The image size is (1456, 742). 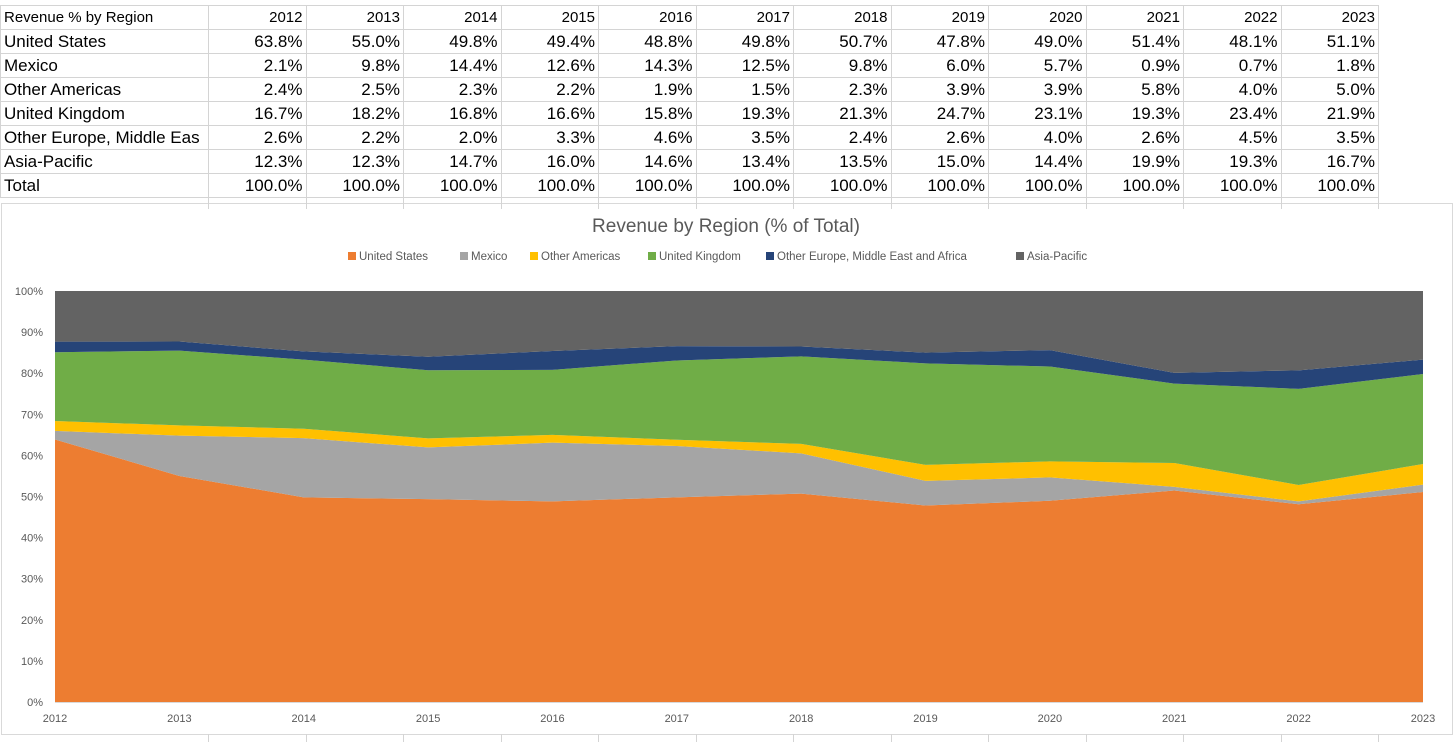 What do you see at coordinates (1232, 41) in the screenshot?
I see `value-cell: 48.1%` at bounding box center [1232, 41].